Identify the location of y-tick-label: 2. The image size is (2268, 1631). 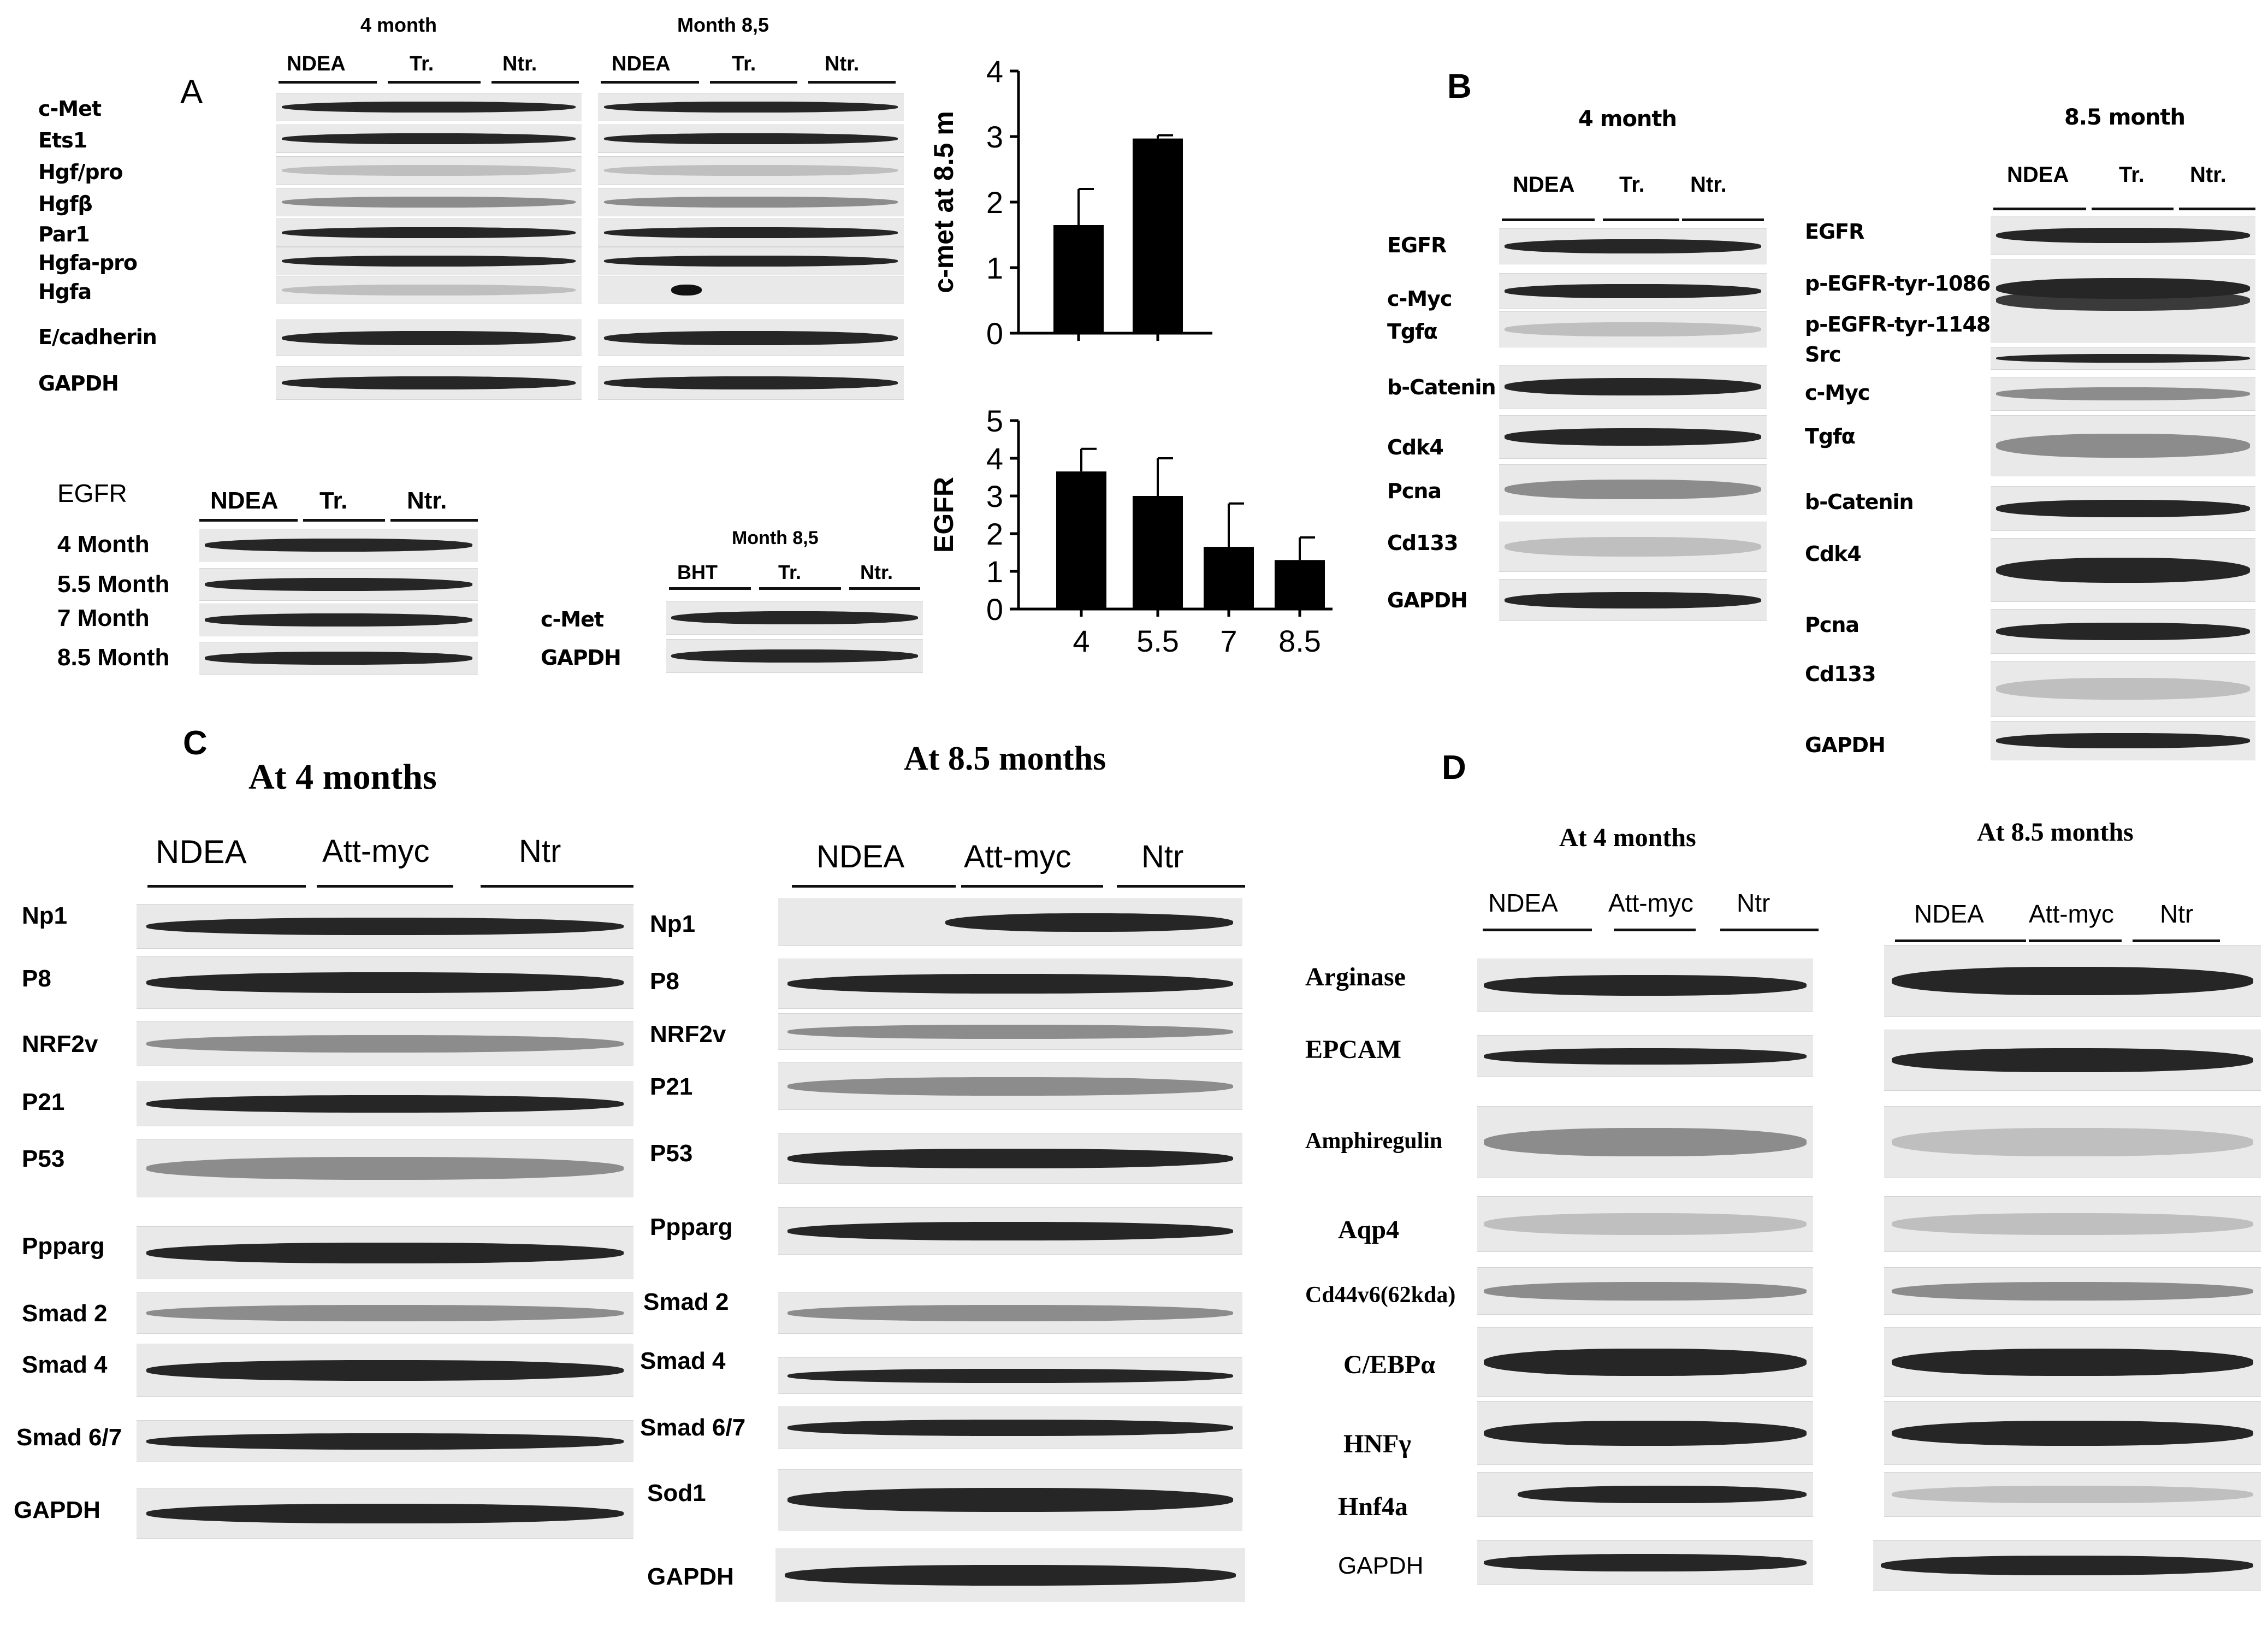
(994, 534).